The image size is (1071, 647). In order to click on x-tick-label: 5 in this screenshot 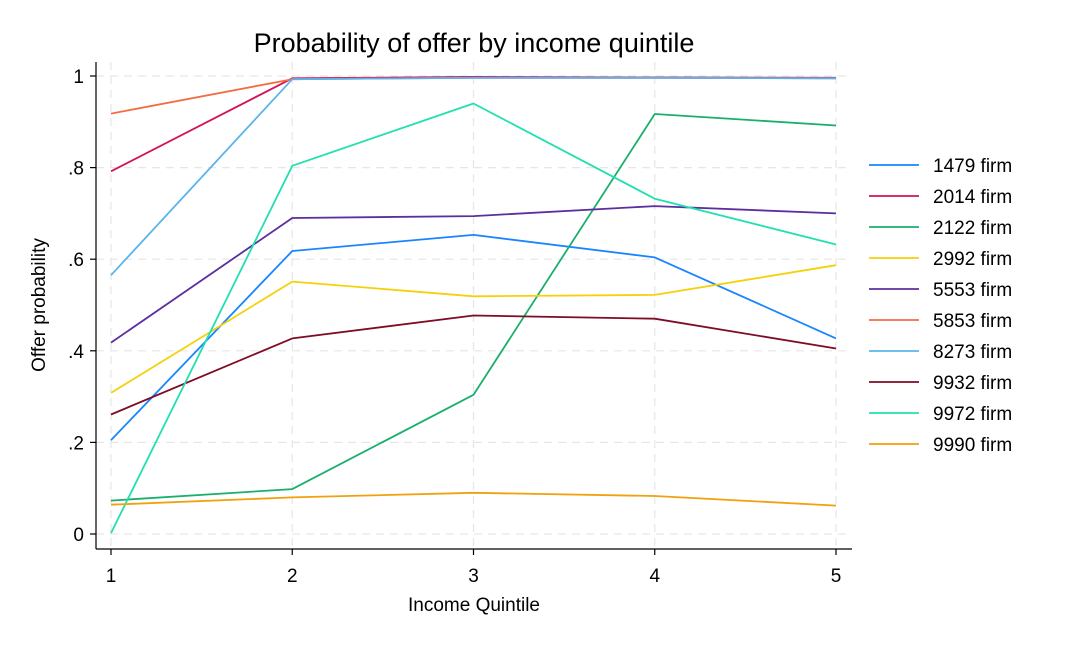, I will do `click(836, 576)`.